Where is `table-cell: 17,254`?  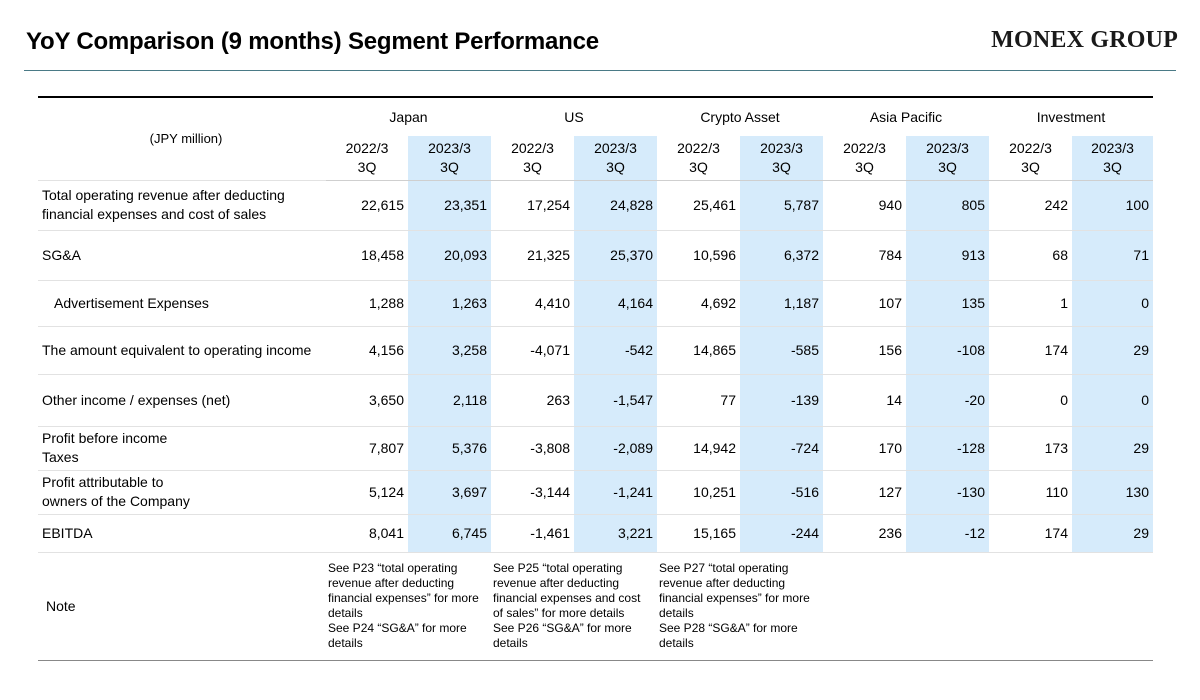 table-cell: 17,254 is located at coordinates (532, 204).